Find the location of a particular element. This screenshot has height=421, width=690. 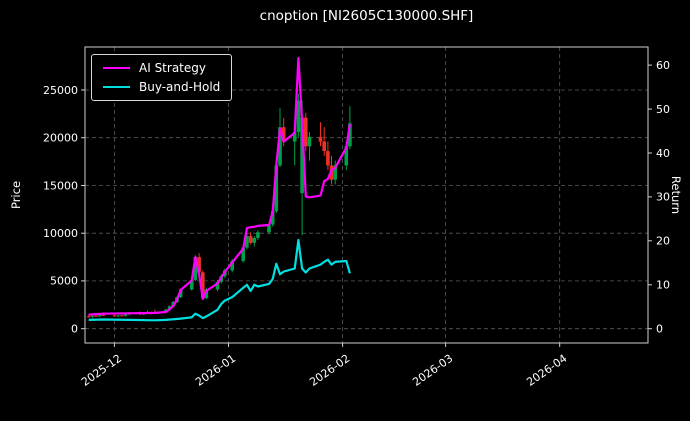

legend: AI Strategy Buy-and-Hold is located at coordinates (162, 77).